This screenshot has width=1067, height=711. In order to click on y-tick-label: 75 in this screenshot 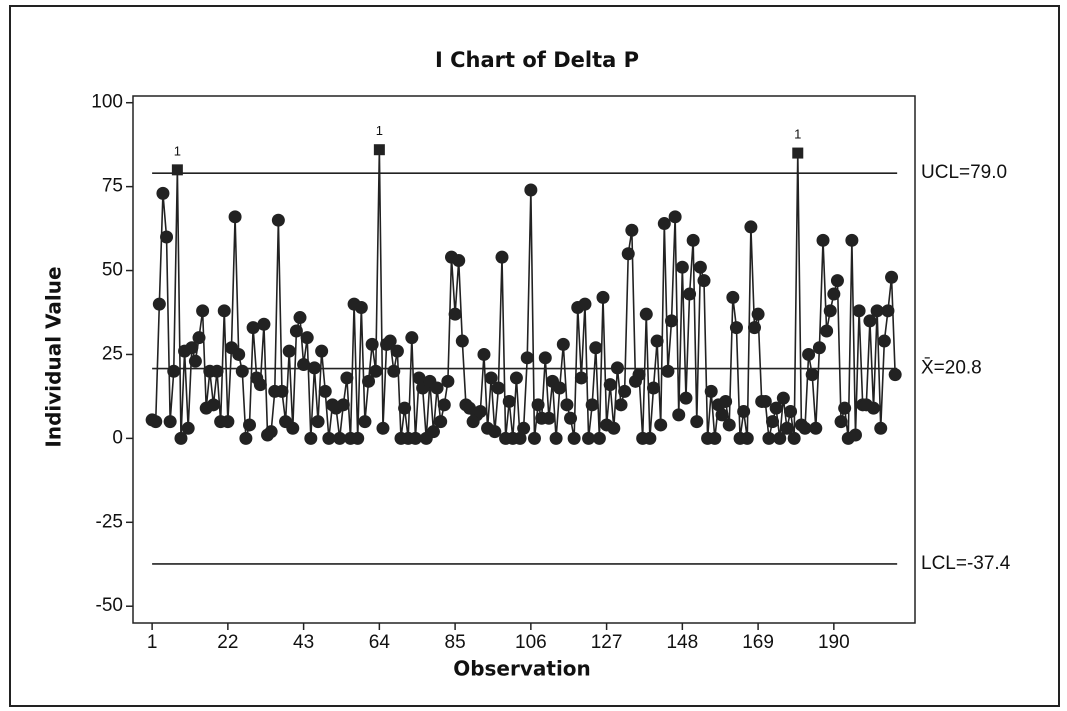, I will do `click(112, 186)`.